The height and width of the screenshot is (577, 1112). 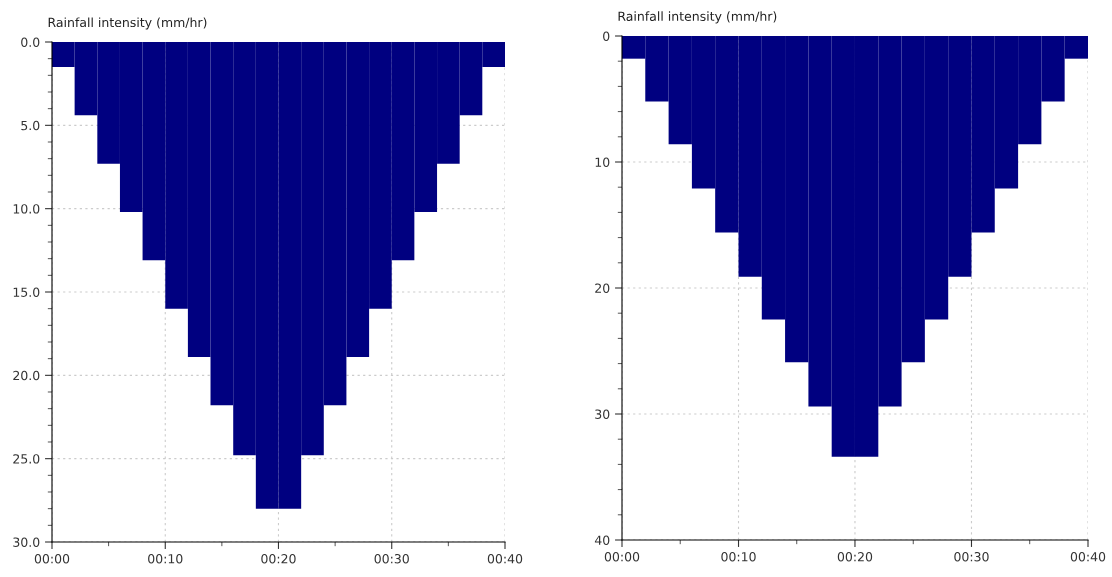 I want to click on y-tick-label: 10, so click(x=602, y=162).